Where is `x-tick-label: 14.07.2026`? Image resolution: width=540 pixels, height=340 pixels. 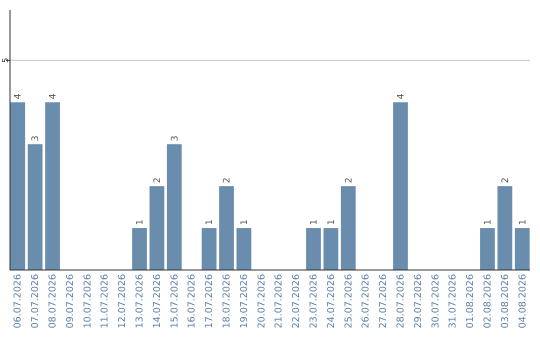 x-tick-label: 14.07.2026 is located at coordinates (157, 301).